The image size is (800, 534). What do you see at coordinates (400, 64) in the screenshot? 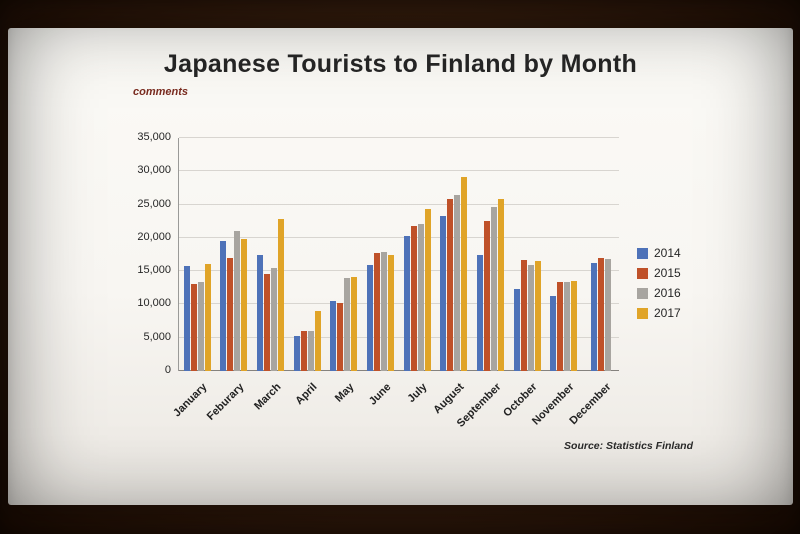
I see `chart-title: Japanese Tourists to Finland by Month` at bounding box center [400, 64].